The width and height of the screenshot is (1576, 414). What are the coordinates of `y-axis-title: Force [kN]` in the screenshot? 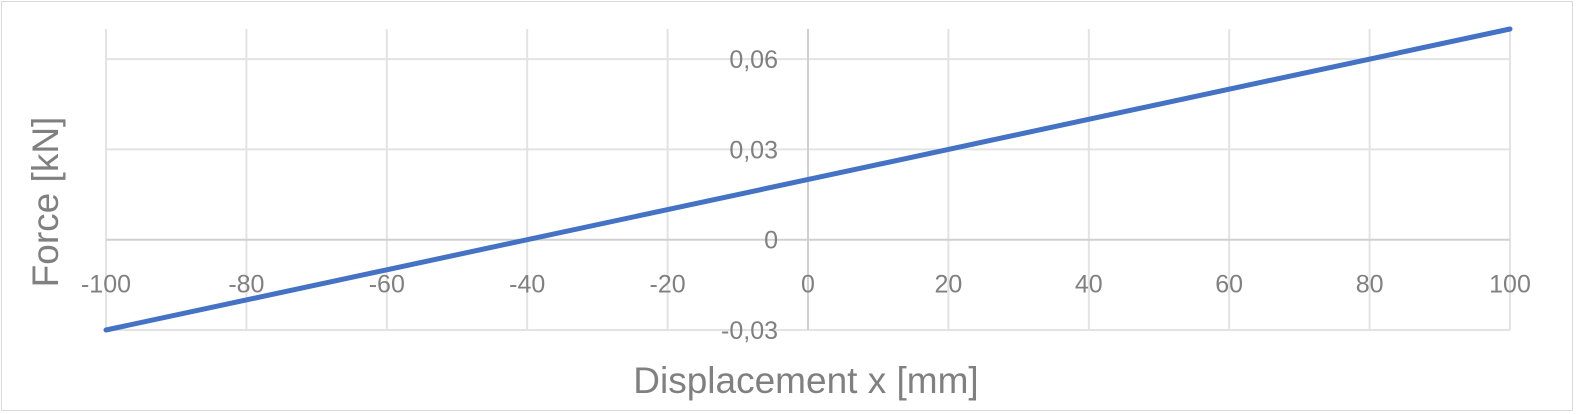 It's located at (45, 202).